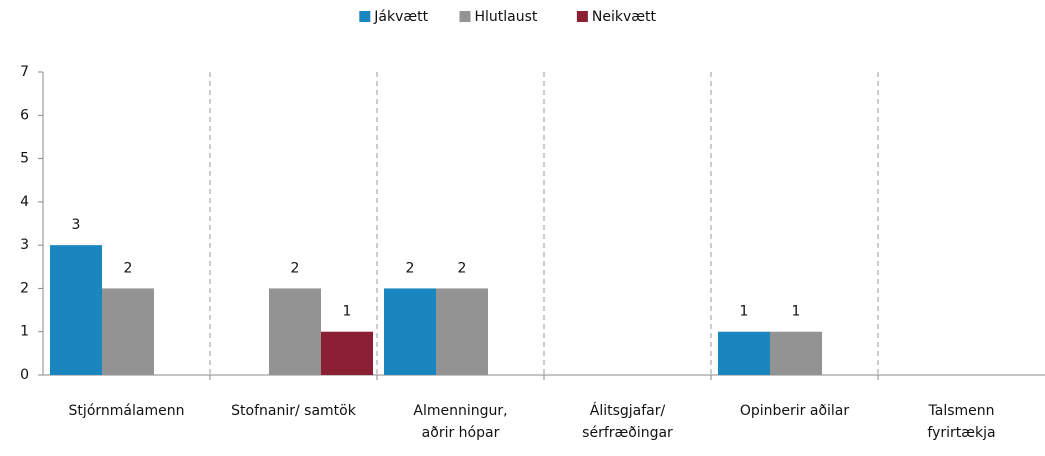 The width and height of the screenshot is (1045, 456). Describe the element at coordinates (628, 410) in the screenshot. I see `x-tick-label: Álitsgjafar/` at that location.